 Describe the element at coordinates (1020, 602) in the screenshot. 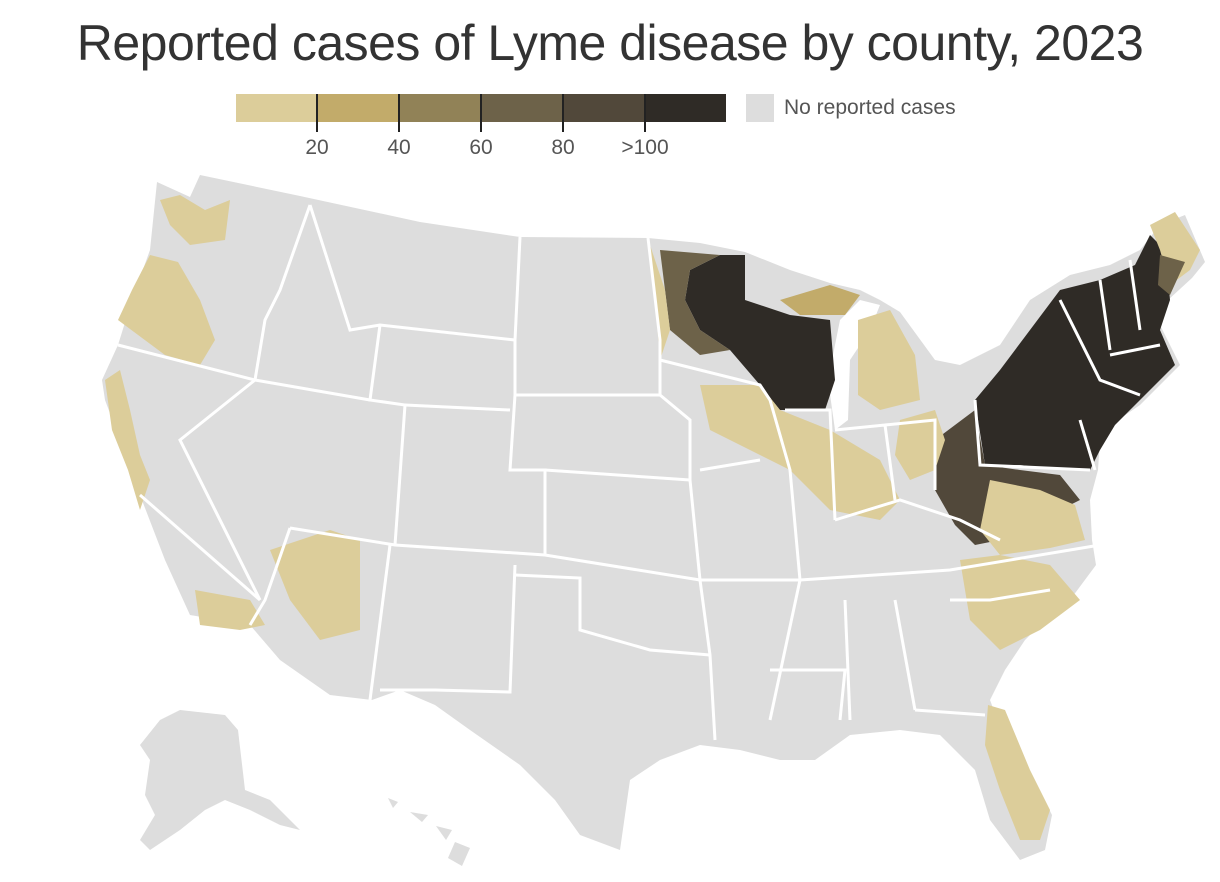

I see `region-southeast-scatter` at that location.